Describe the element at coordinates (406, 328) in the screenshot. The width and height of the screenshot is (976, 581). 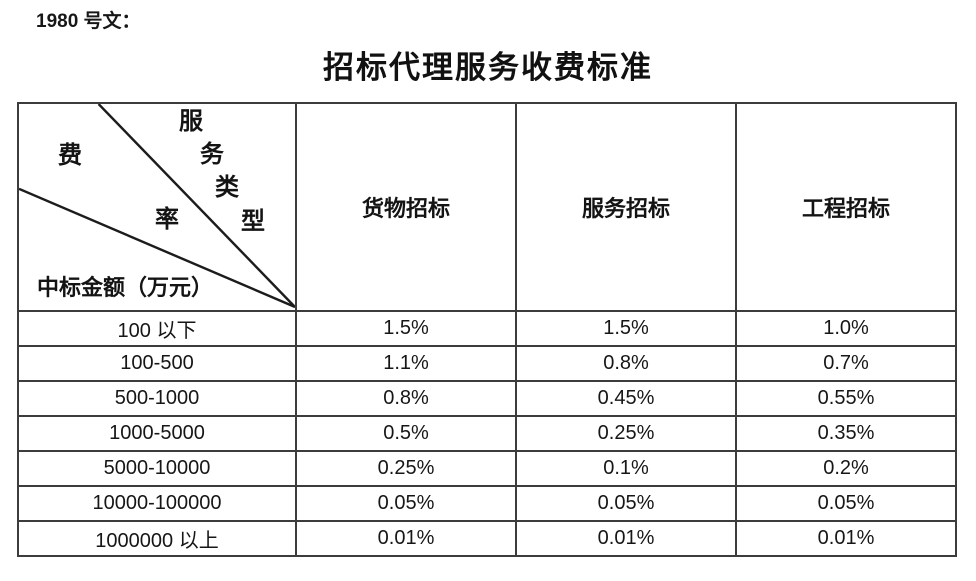
I see `goods-rate-cell: 1.5%` at that location.